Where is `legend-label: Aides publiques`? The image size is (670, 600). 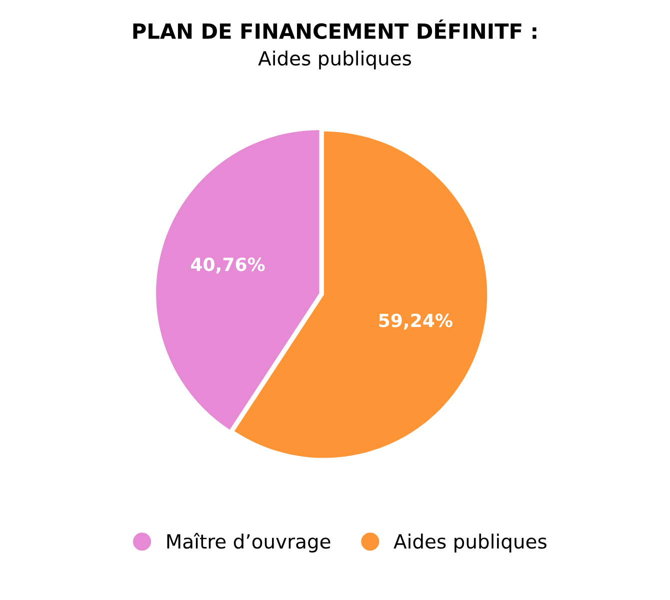 legend-label: Aides publiques is located at coordinates (470, 543).